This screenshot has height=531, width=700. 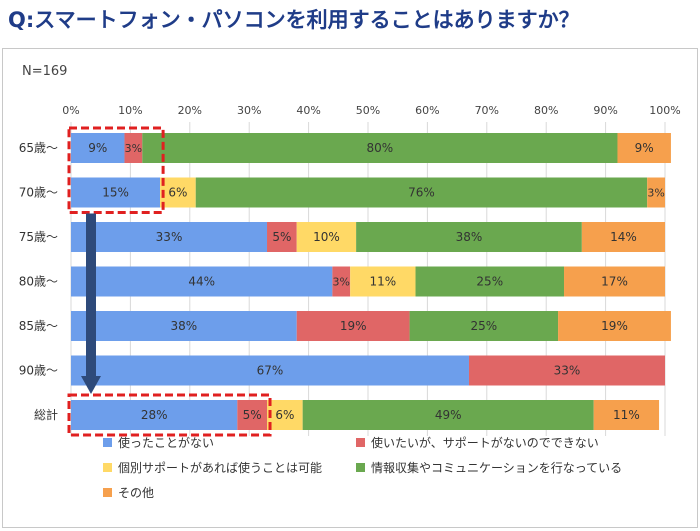 I want to click on category-label: 80歳〜, so click(x=38, y=282).